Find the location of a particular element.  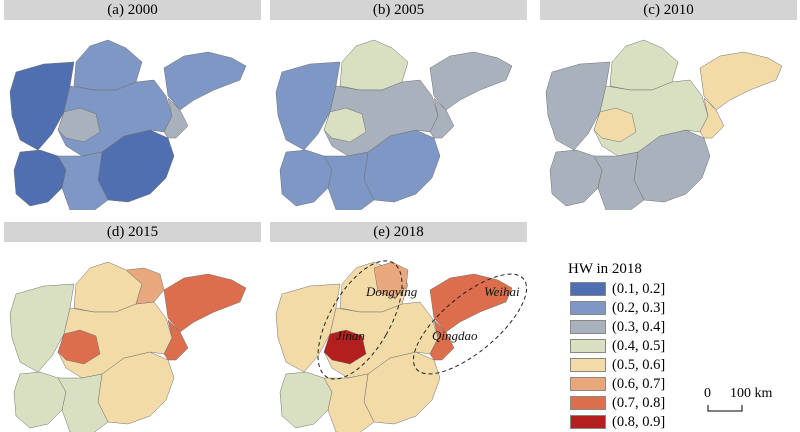

scale-bar-line is located at coordinates (725, 408).